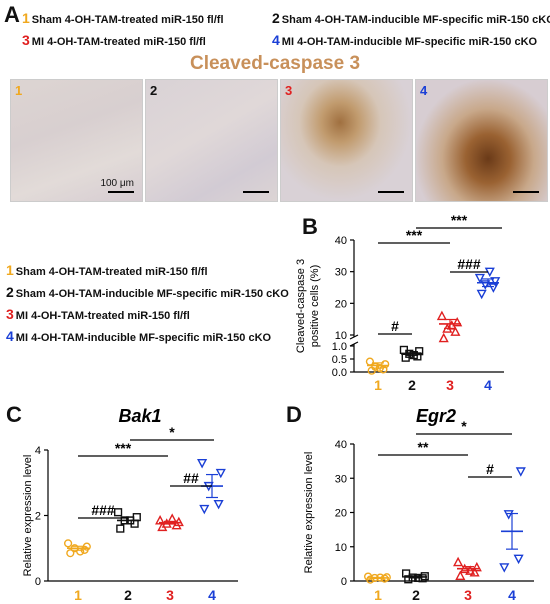 This screenshot has height=604, width=550. I want to click on y-axis-label-line1: Cleaved-caspase 3, so click(301, 306).